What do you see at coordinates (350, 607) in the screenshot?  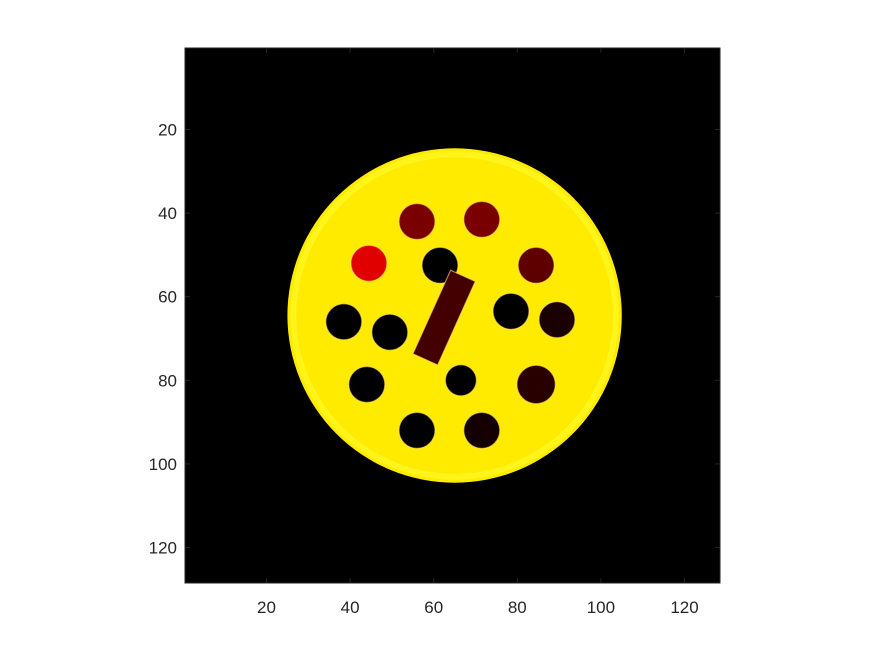 I see `x-tick-label: 40` at bounding box center [350, 607].